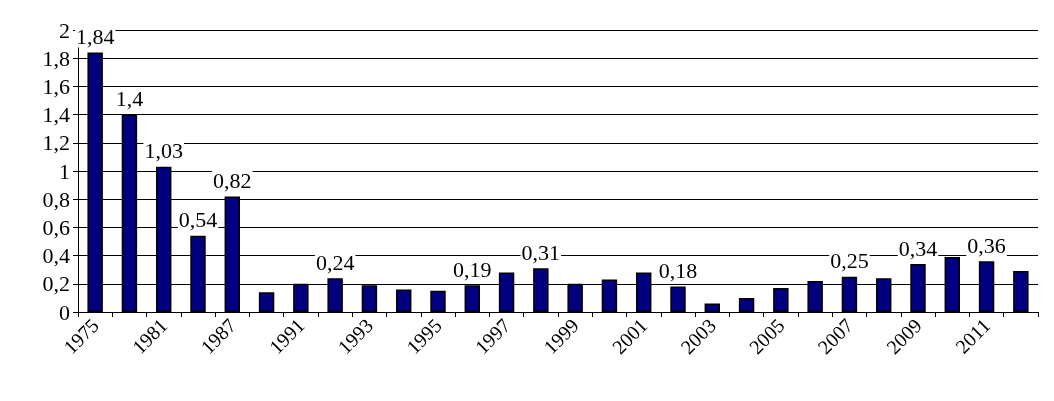 Image resolution: width=1054 pixels, height=401 pixels. What do you see at coordinates (95, 37) in the screenshot?
I see `data-label: 1,84` at bounding box center [95, 37].